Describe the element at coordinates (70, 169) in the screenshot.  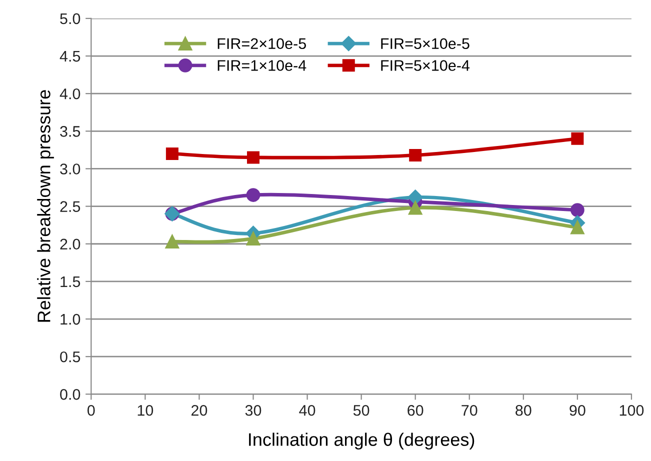
I see `y-tick-label: 3.0` at that location.